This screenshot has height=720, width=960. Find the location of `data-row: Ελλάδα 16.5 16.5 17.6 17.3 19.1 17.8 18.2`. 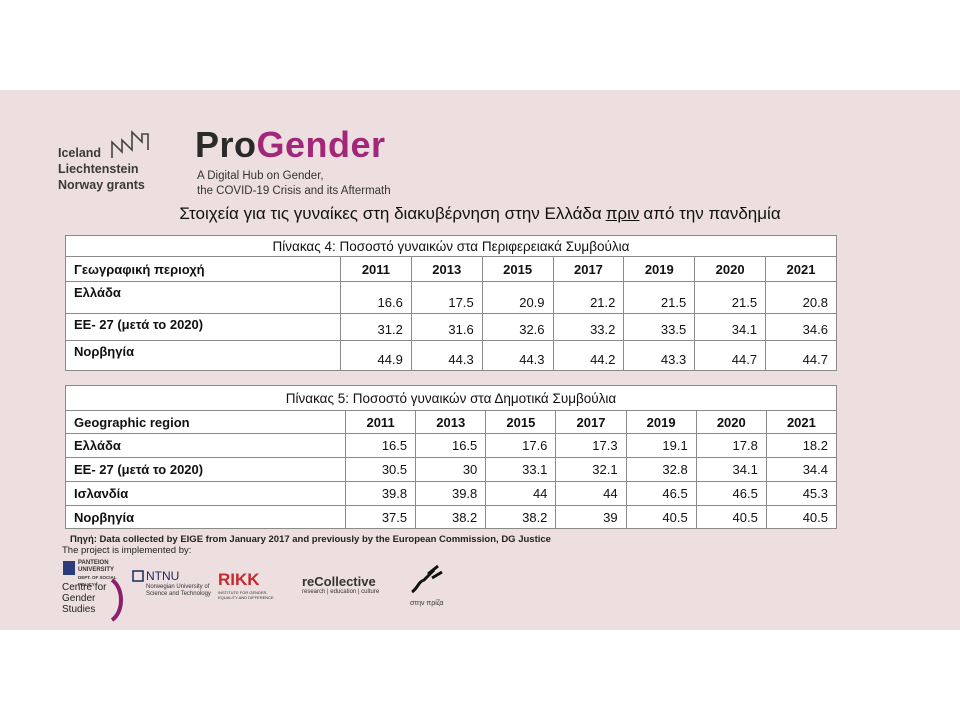

data-row: Ελλάδα 16.5 16.5 17.6 17.3 19.1 17.8 18.2 is located at coordinates (451, 445).